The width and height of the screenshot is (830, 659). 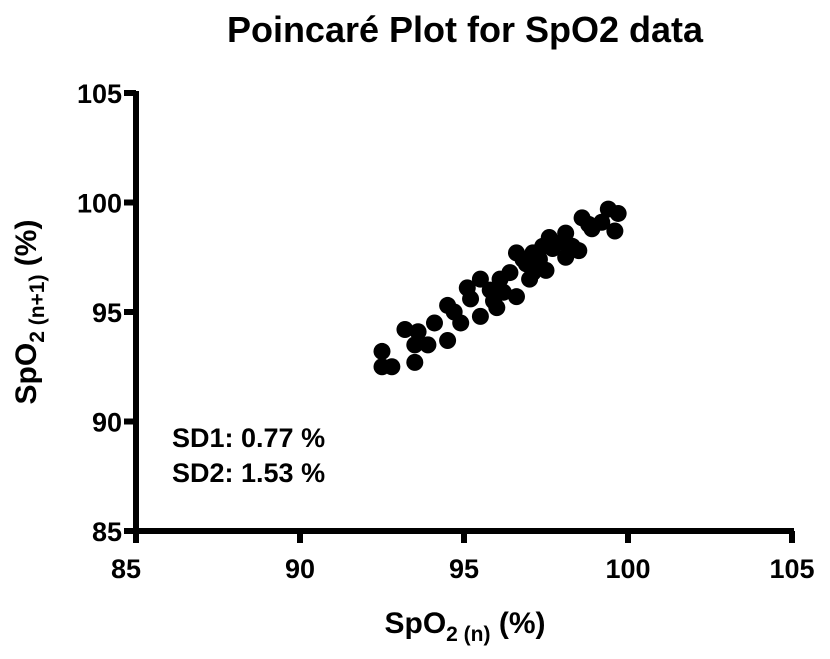 What do you see at coordinates (248, 473) in the screenshot?
I see `sd2-annotation: SD2: 1.53 %` at bounding box center [248, 473].